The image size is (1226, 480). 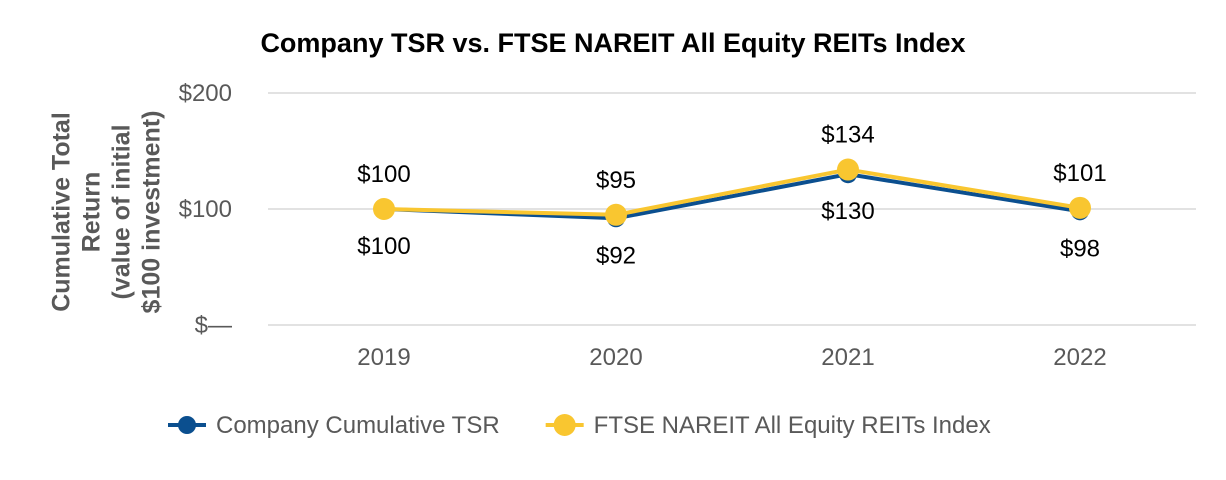 What do you see at coordinates (358, 425) in the screenshot?
I see `legend-label: Company Cumulative TSR` at bounding box center [358, 425].